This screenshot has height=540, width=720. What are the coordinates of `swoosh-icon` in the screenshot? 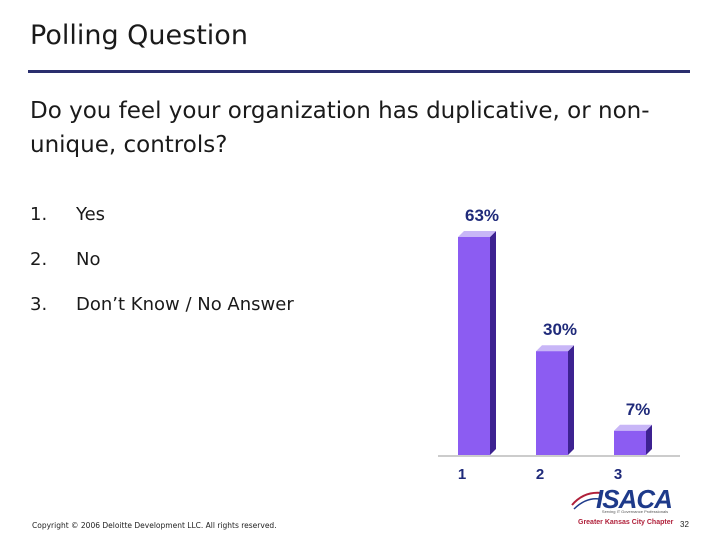 It's located at (587, 500).